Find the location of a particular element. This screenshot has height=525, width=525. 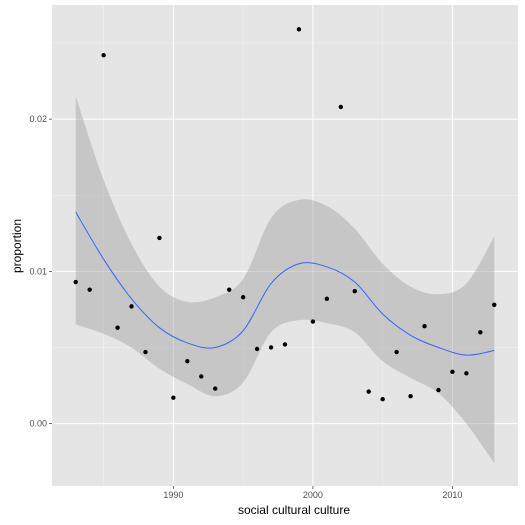

y-tick-label: 0.02 is located at coordinates (38, 119).